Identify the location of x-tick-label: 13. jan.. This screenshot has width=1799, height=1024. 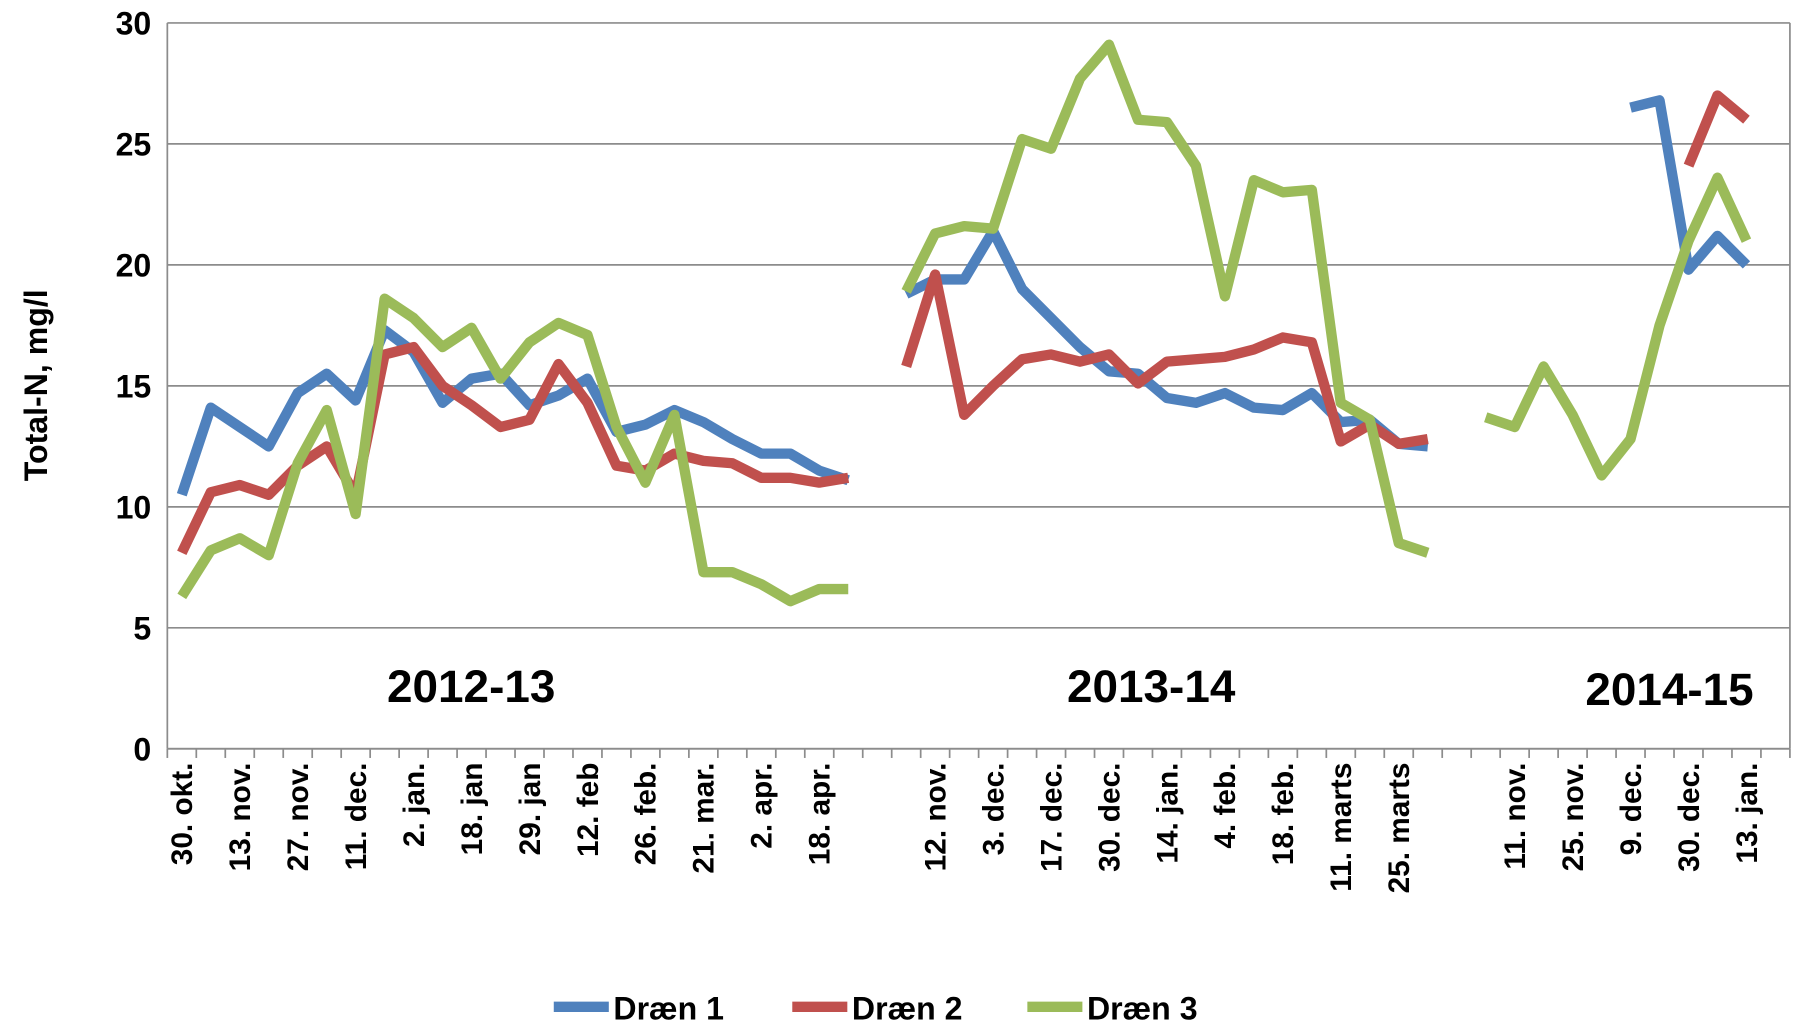
(1747, 813).